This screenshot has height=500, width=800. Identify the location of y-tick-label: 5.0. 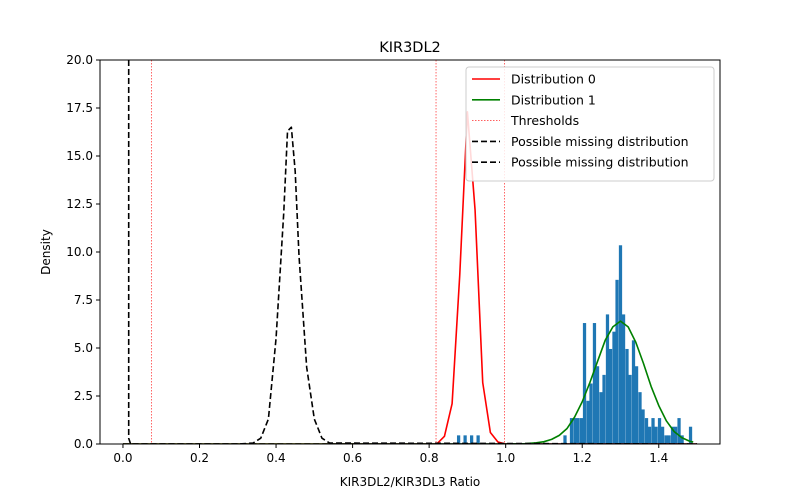
(83, 348).